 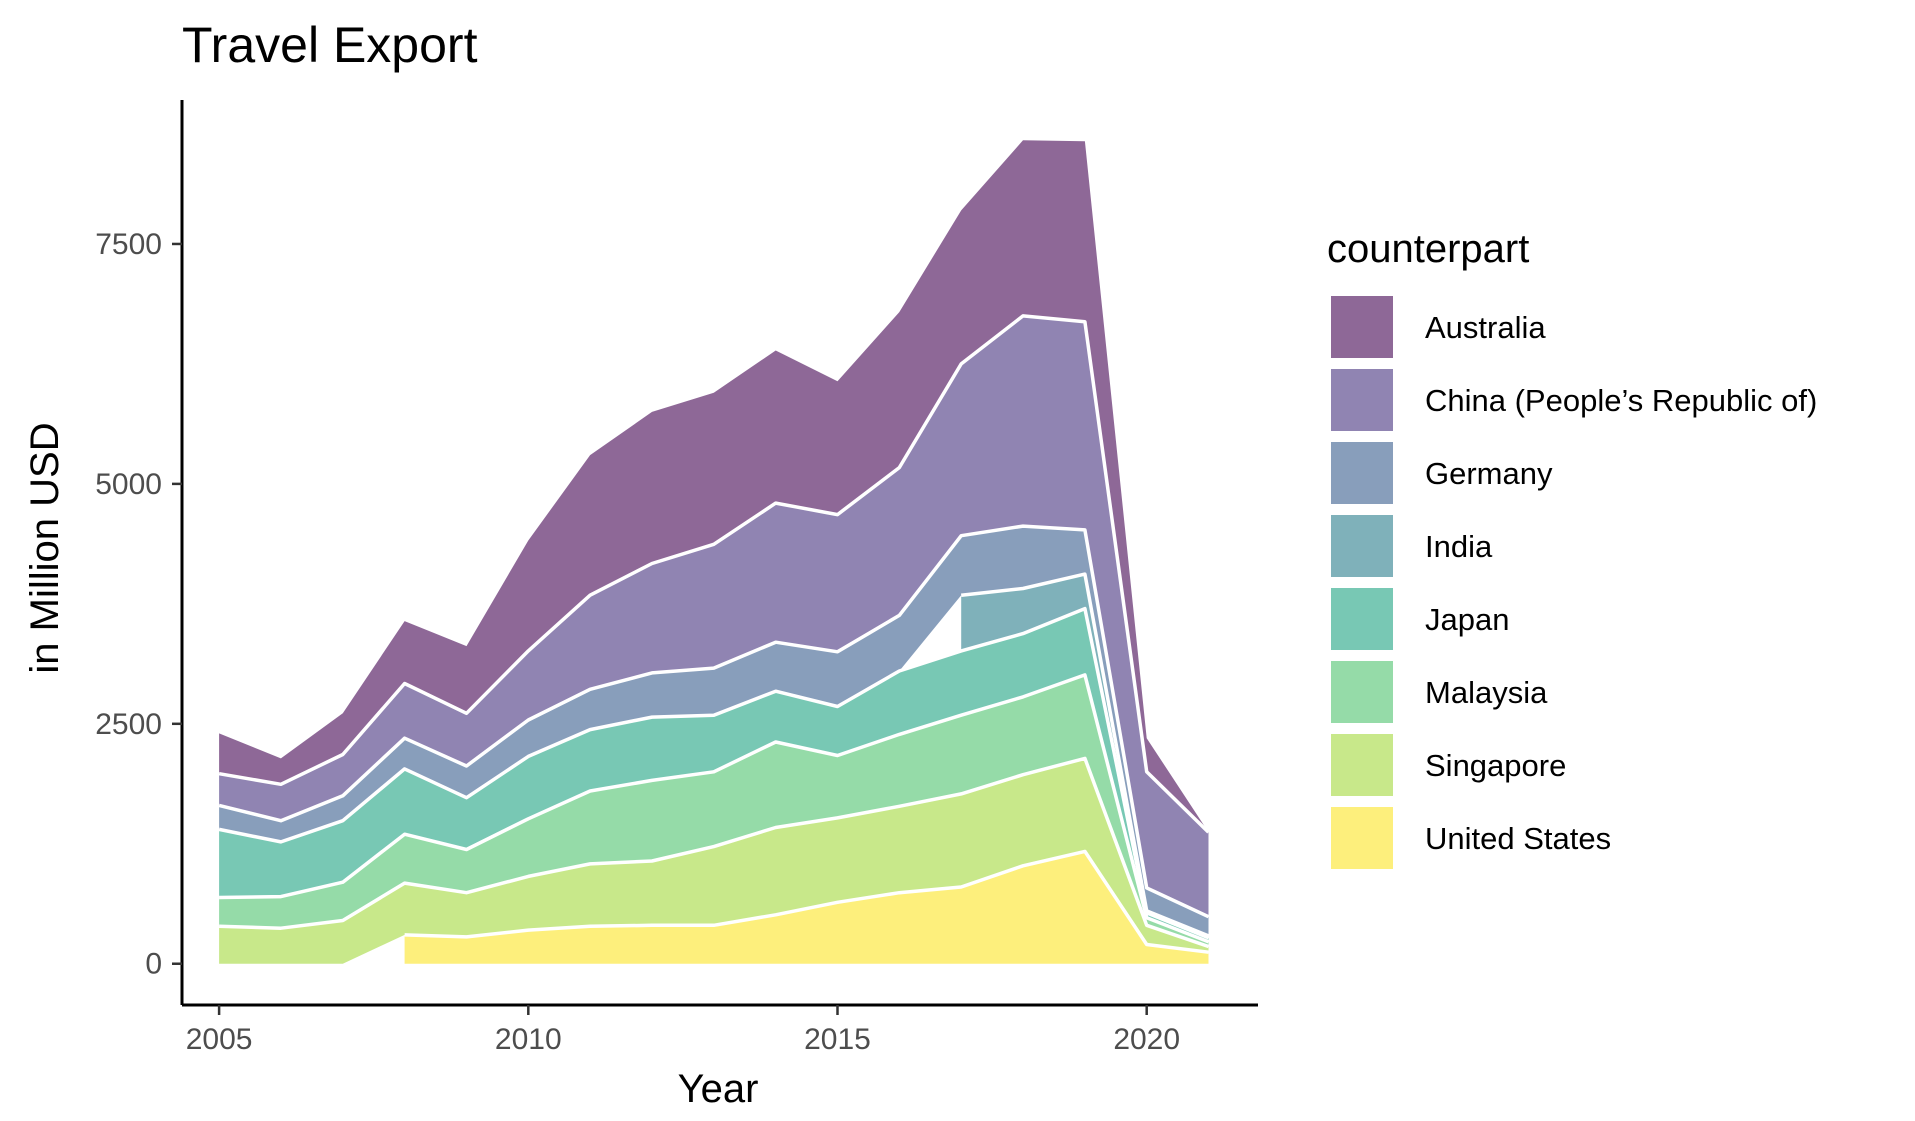 What do you see at coordinates (1459, 546) in the screenshot?
I see `legend-label-india: India` at bounding box center [1459, 546].